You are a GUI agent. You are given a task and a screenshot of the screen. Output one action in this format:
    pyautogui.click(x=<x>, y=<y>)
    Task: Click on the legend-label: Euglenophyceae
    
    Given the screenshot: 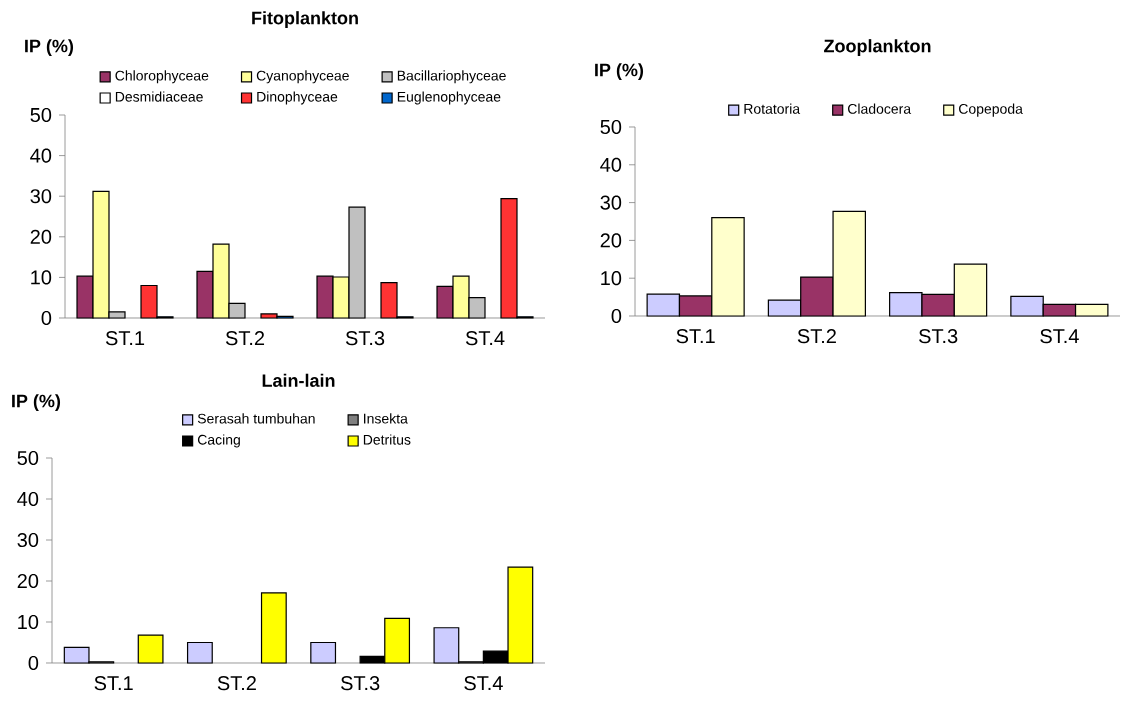 What is the action you would take?
    pyautogui.click(x=449, y=98)
    